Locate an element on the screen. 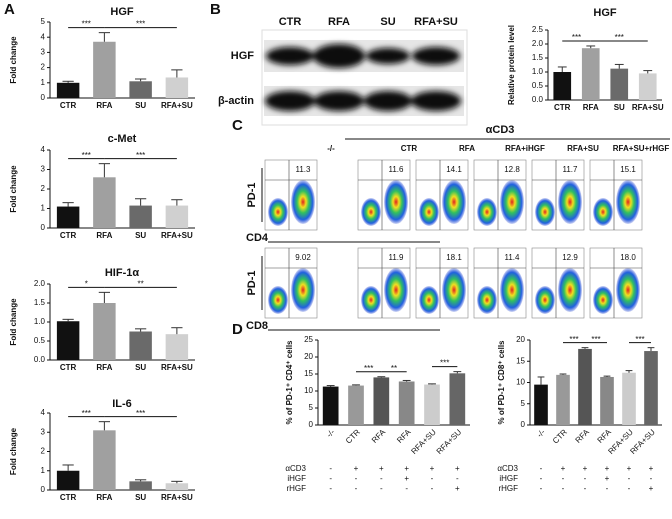  column-label: -/- is located at coordinates (331, 148).